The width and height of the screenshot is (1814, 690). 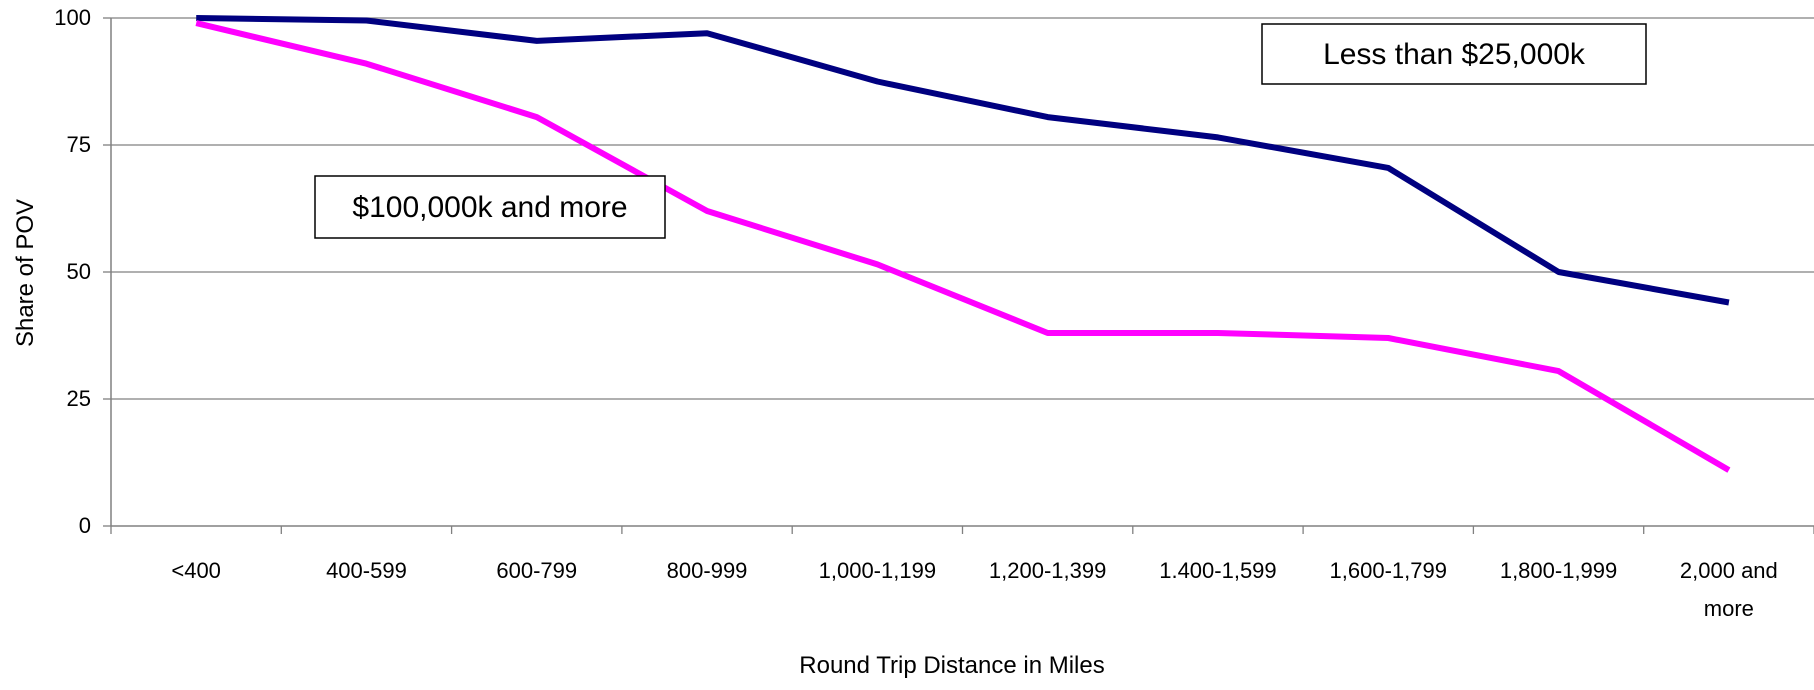 I want to click on x-tick-label: 2,000 and, so click(x=1729, y=570).